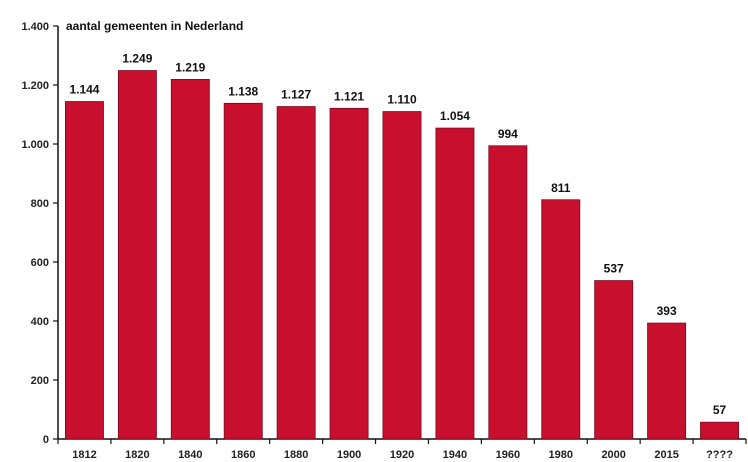  What do you see at coordinates (154, 26) in the screenshot?
I see `chart-title: aantal gemeenten in Nederland` at bounding box center [154, 26].